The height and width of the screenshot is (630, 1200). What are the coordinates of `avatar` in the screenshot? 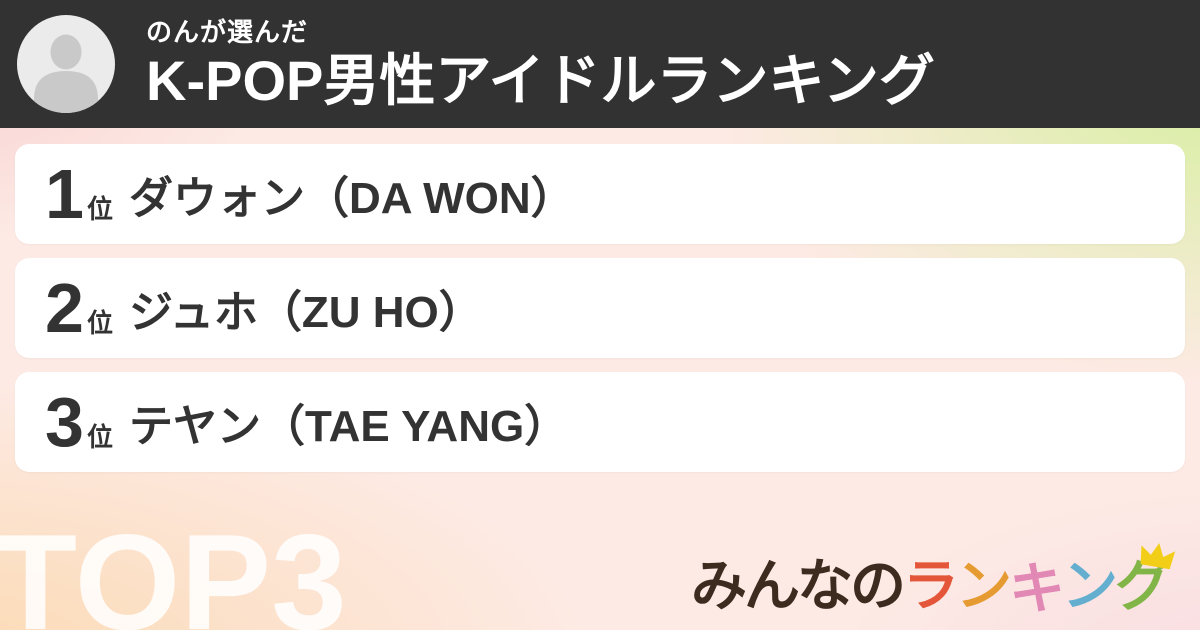 It's located at (66, 64).